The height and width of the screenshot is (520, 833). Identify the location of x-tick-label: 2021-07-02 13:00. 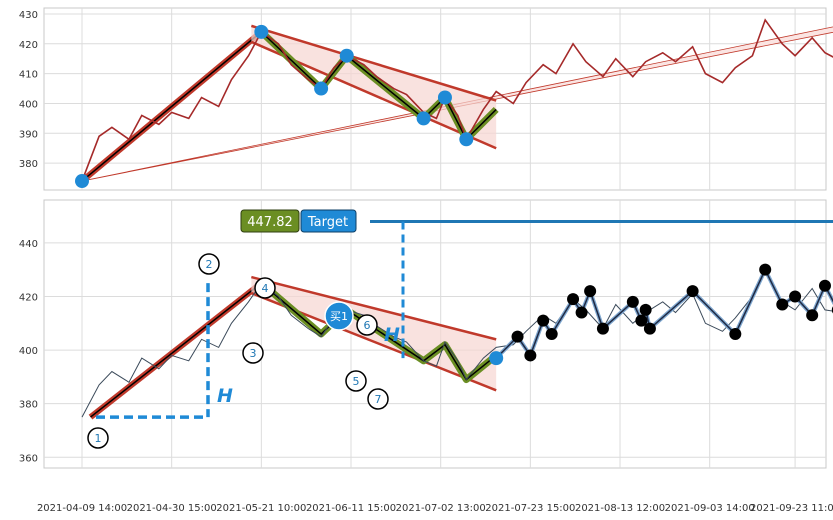
(441, 508).